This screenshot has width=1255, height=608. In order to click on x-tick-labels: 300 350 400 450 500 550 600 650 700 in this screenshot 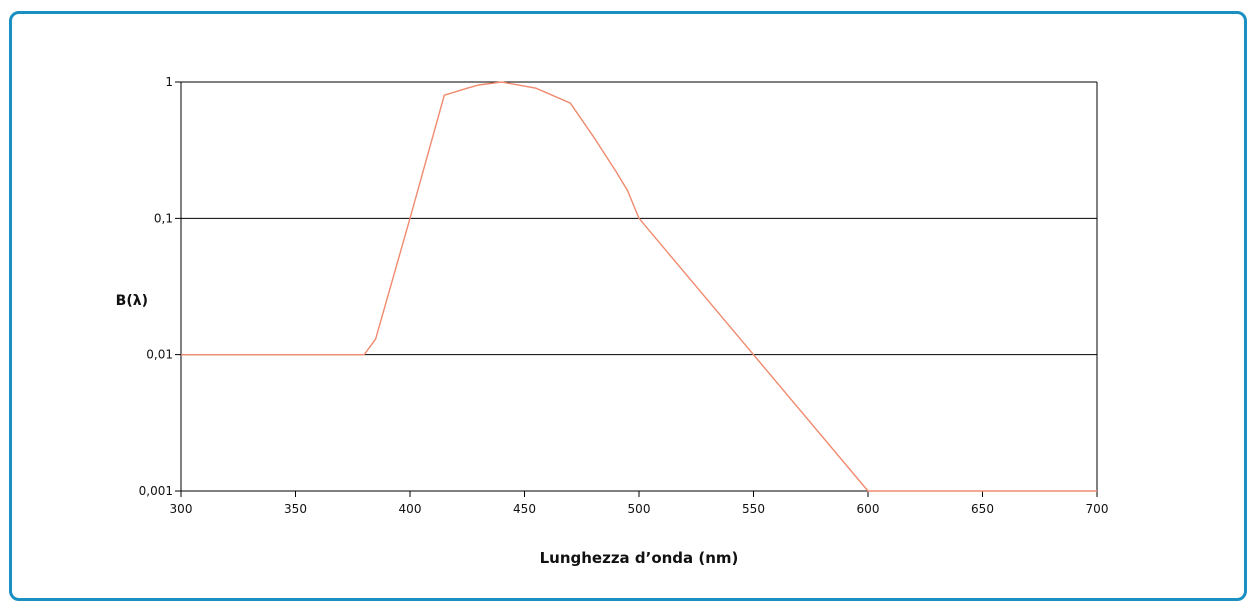, I will do `click(639, 509)`.